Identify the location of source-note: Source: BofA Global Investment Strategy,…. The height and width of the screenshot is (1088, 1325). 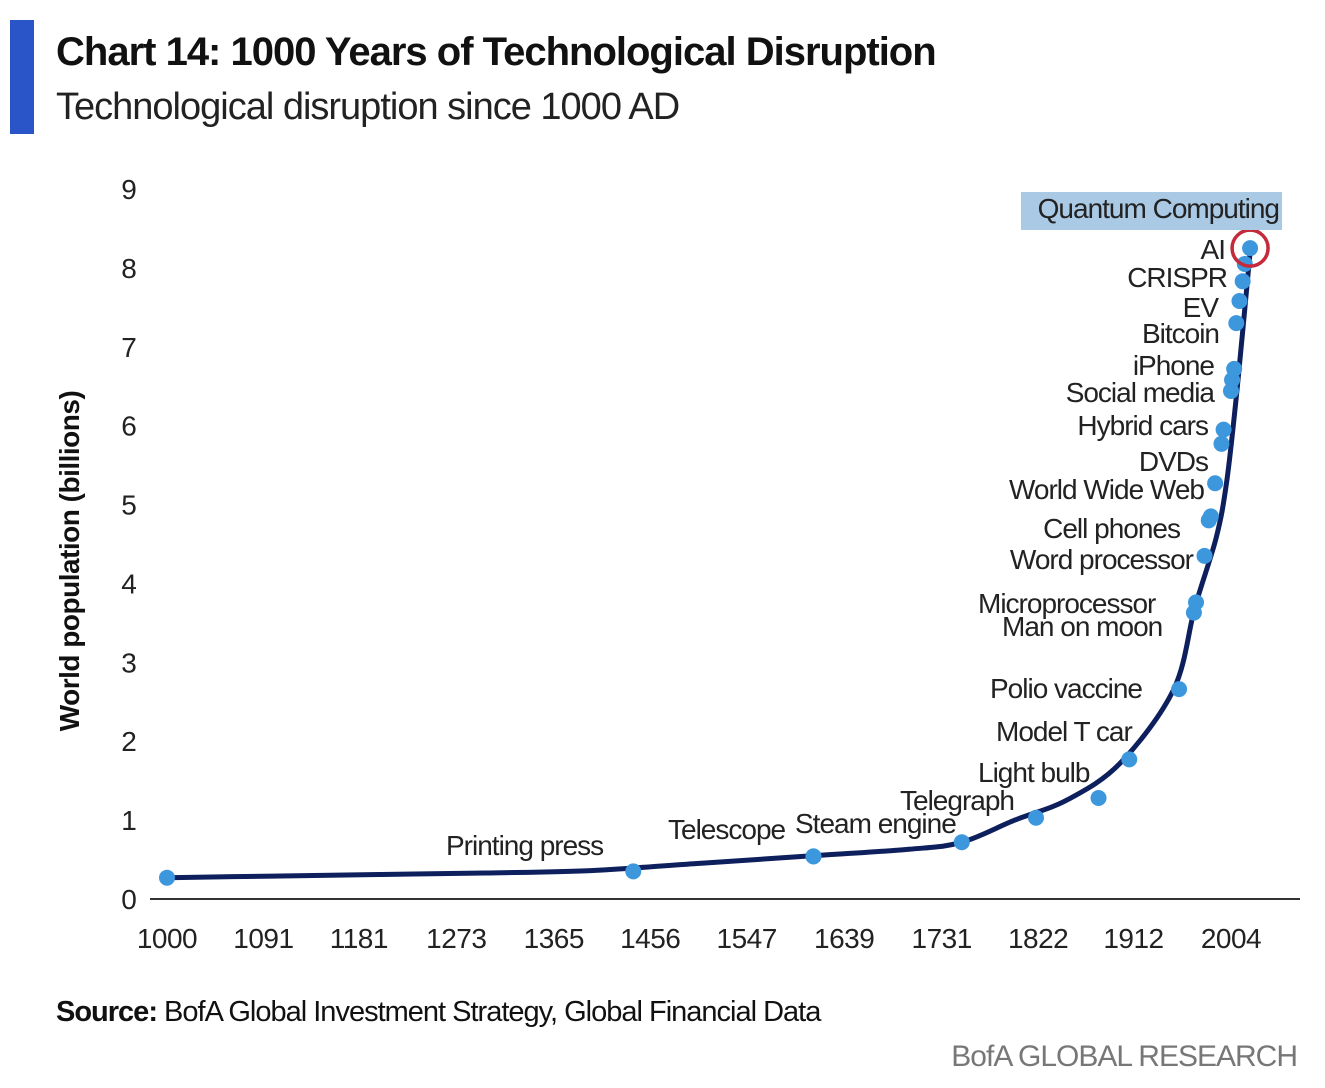
(438, 1012).